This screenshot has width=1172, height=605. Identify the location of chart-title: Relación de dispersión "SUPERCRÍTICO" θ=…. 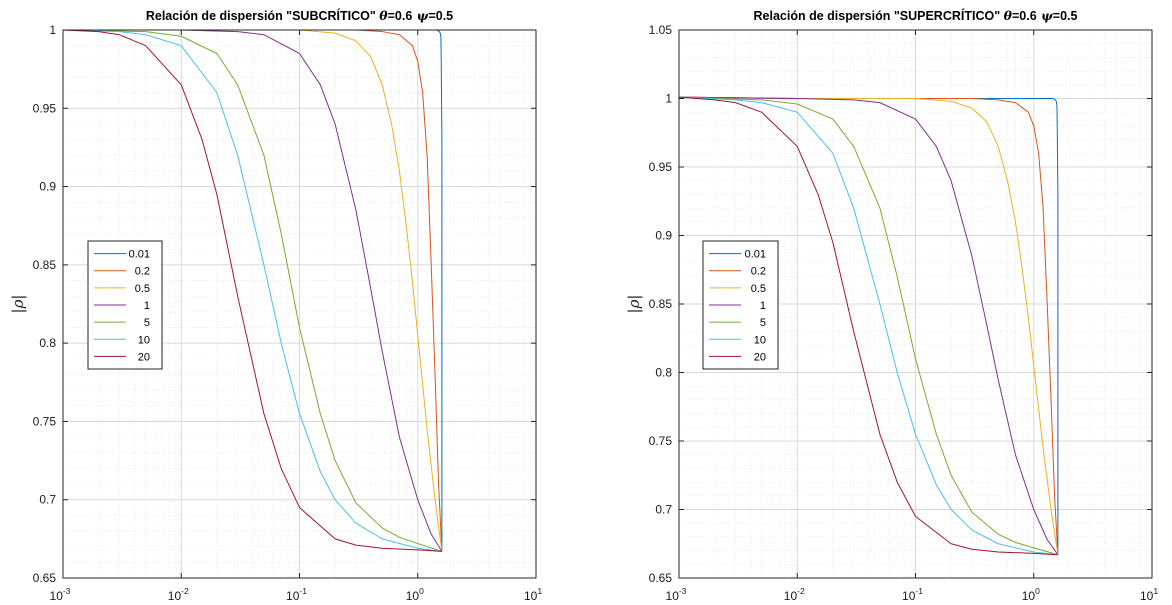
(916, 15).